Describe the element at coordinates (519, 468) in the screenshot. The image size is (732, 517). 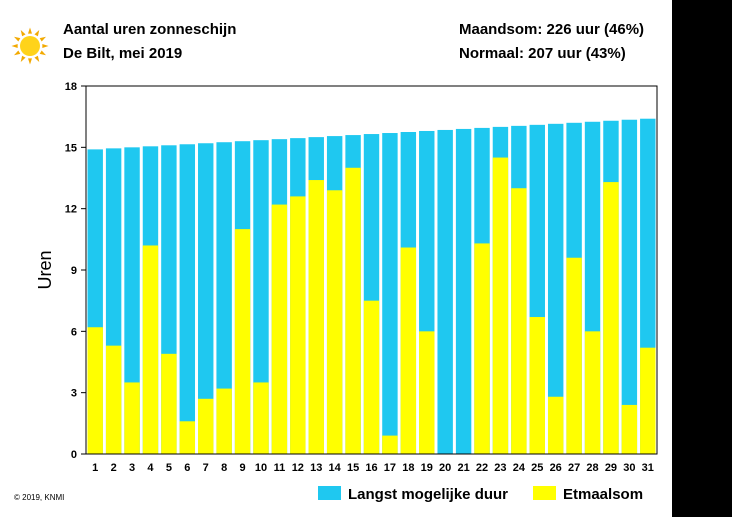
I see `x-tick-label: 24` at that location.